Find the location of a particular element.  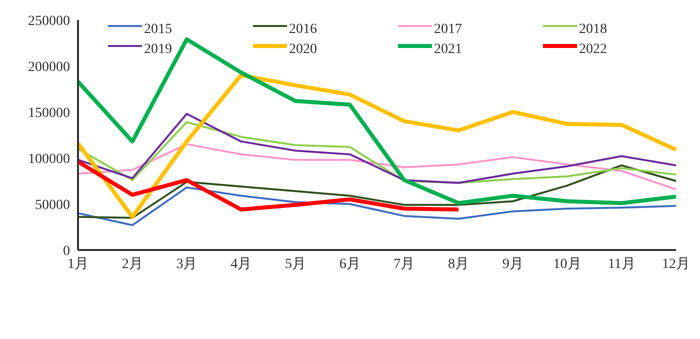

x-tick-label: 9月 is located at coordinates (513, 264).